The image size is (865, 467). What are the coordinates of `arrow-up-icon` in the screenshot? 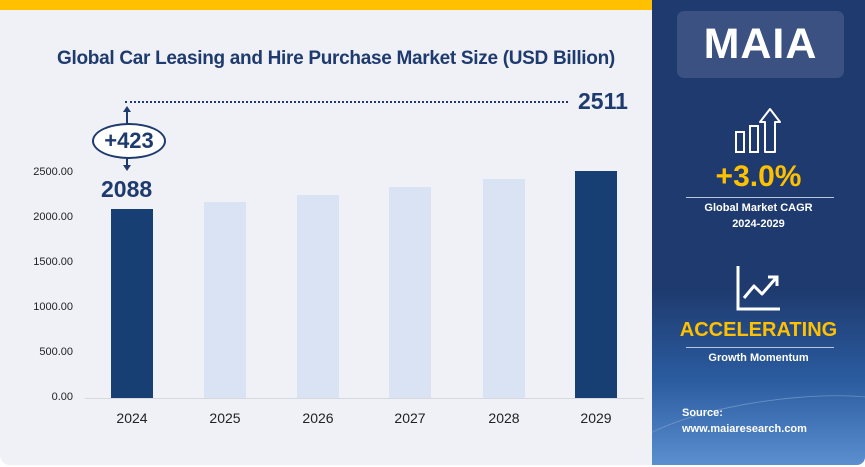 It's located at (127, 109).